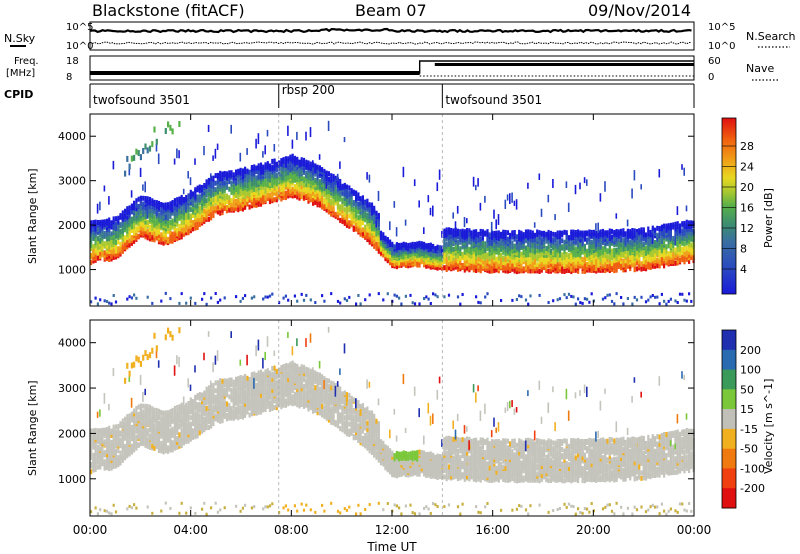 This screenshot has width=800, height=554. Describe the element at coordinates (72, 136) in the screenshot. I see `y-tick-label: 4000` at that location.